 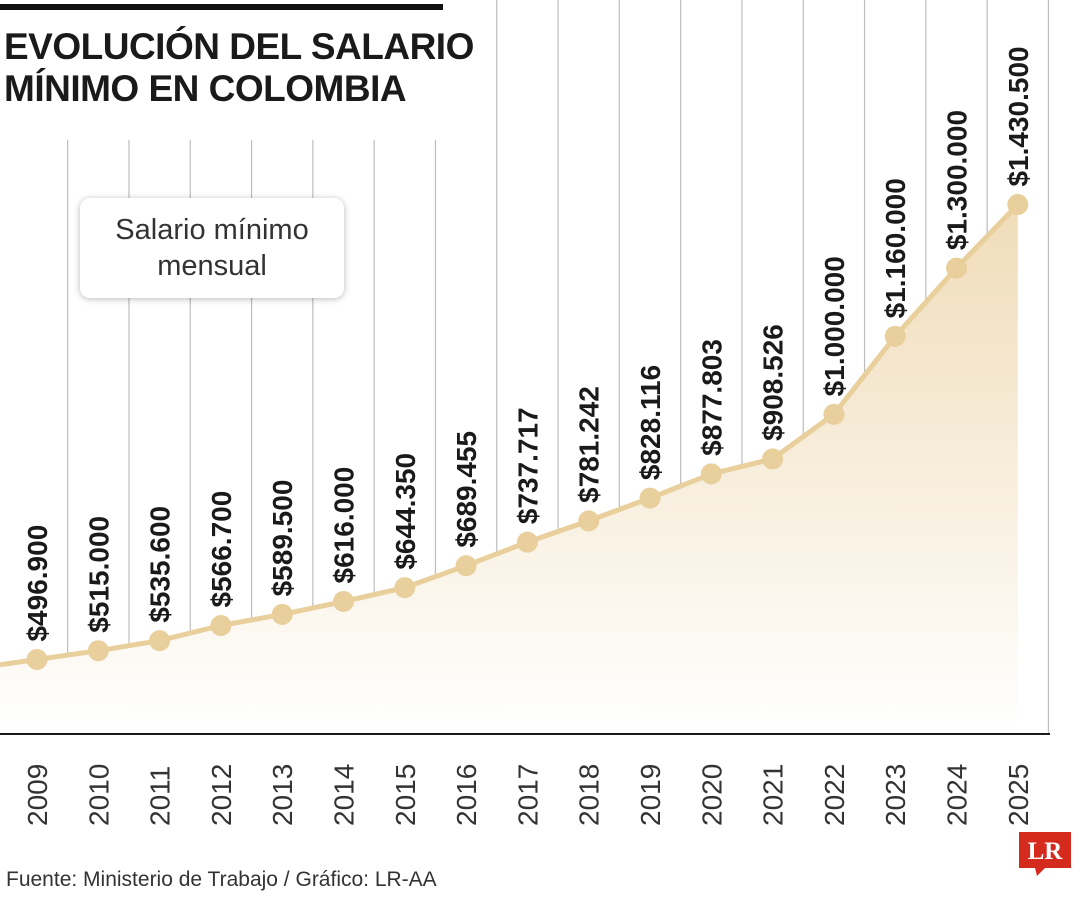 I want to click on chart-title: EVOLUCIÓN DEL SALARIO MÍNIMO EN COLOMBIA, so click(x=239, y=68).